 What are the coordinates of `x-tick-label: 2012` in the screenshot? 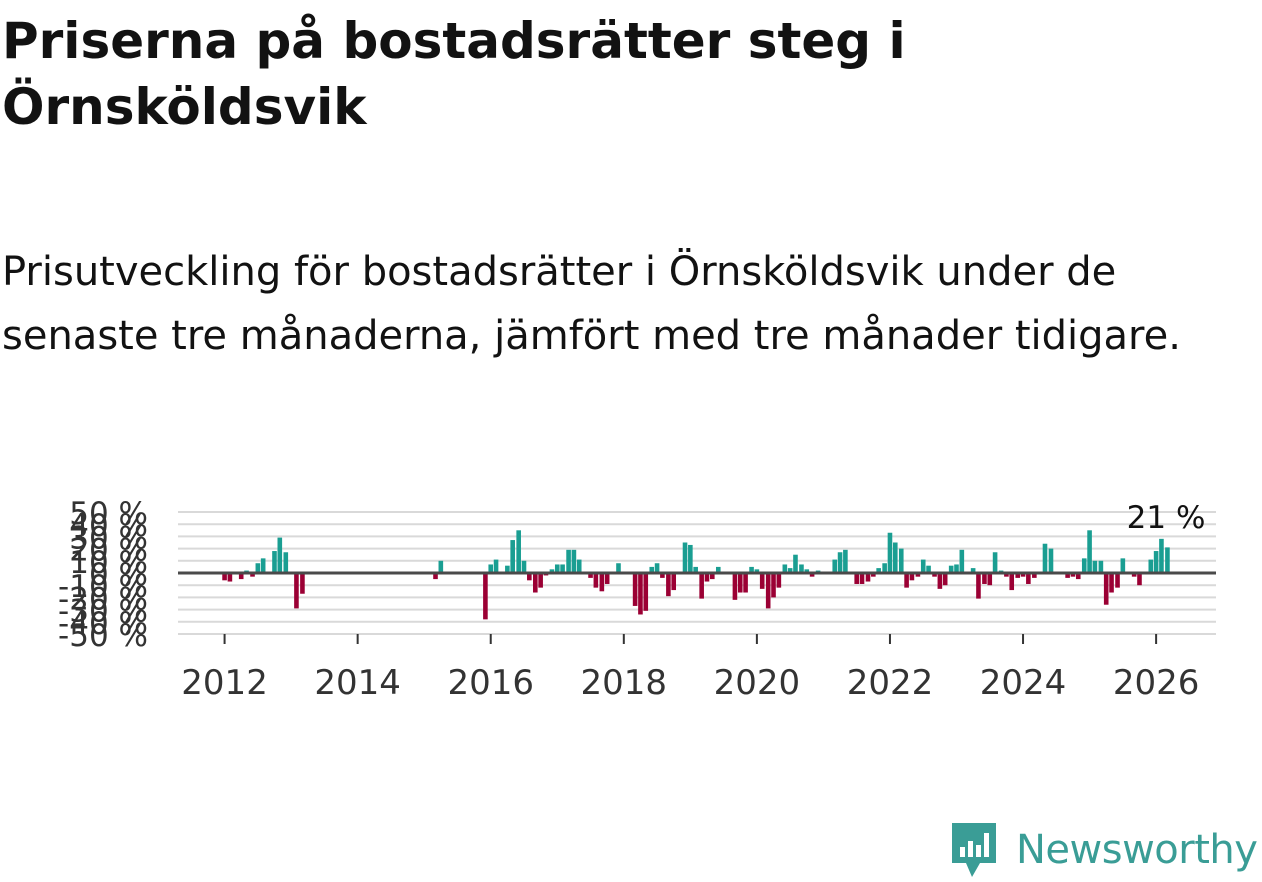 It's located at (224, 683).